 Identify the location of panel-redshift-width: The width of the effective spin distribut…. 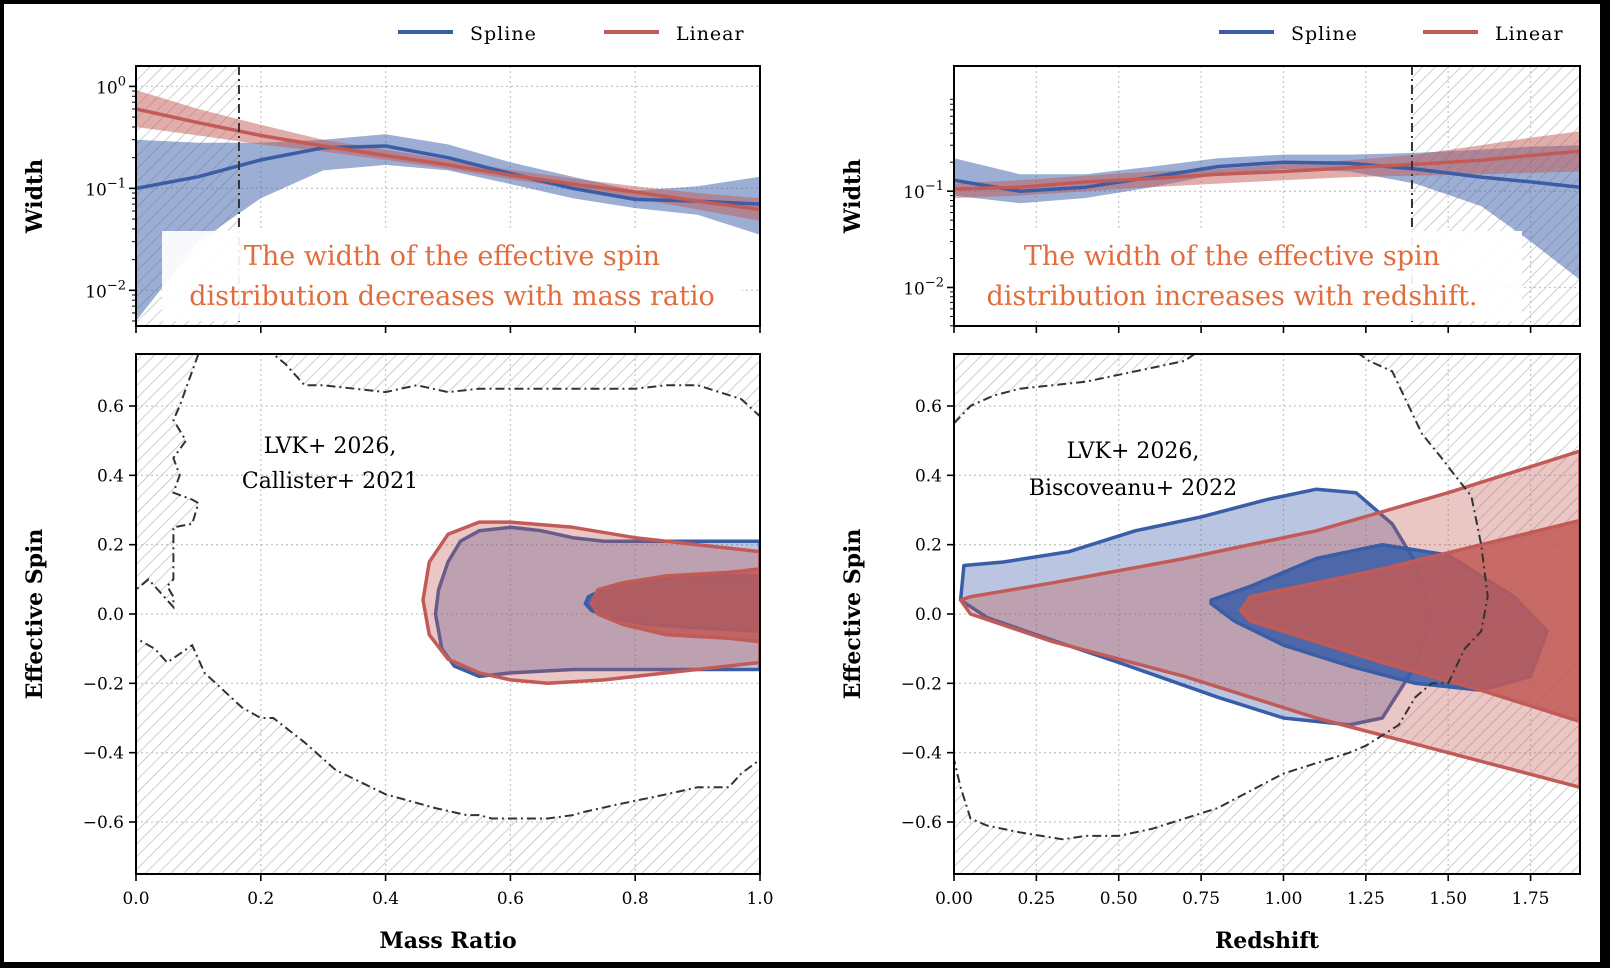
(1210, 199).